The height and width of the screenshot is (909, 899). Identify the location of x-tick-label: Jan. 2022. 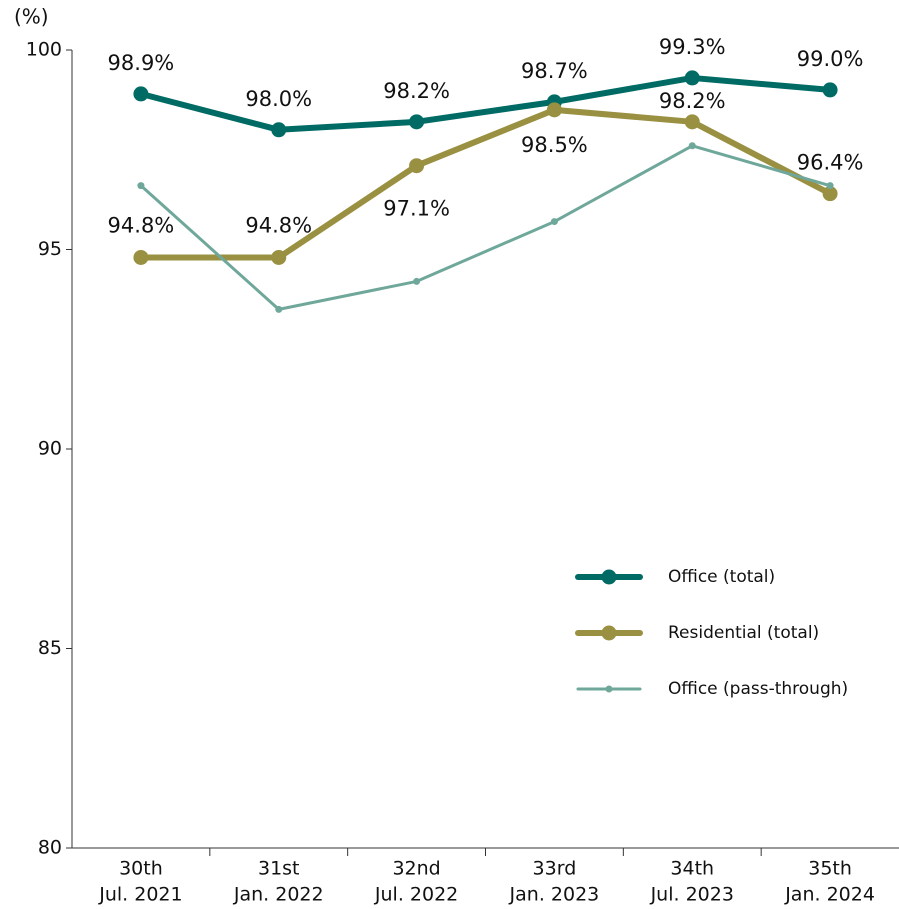
(278, 895).